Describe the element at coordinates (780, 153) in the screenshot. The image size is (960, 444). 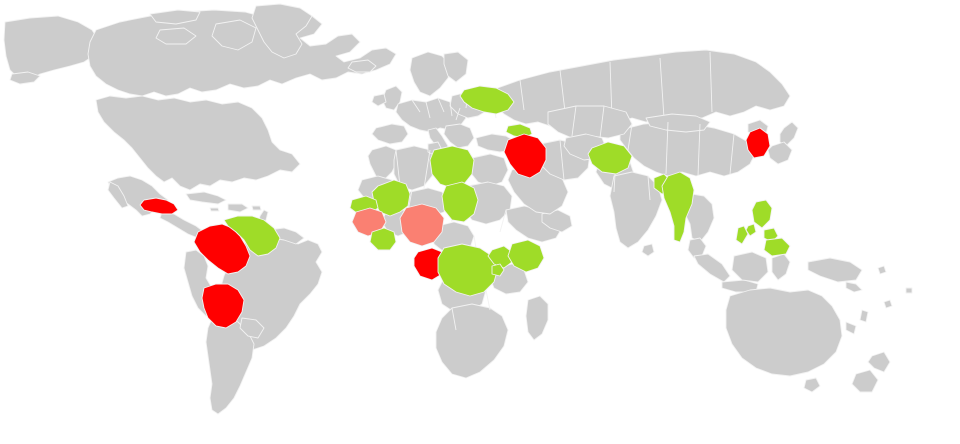
I see `japan-honshu` at that location.